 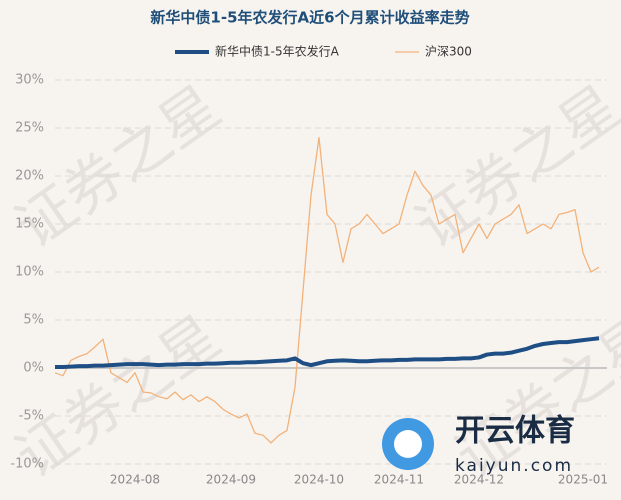 I want to click on y-tick-label: 25%, so click(x=29, y=128).